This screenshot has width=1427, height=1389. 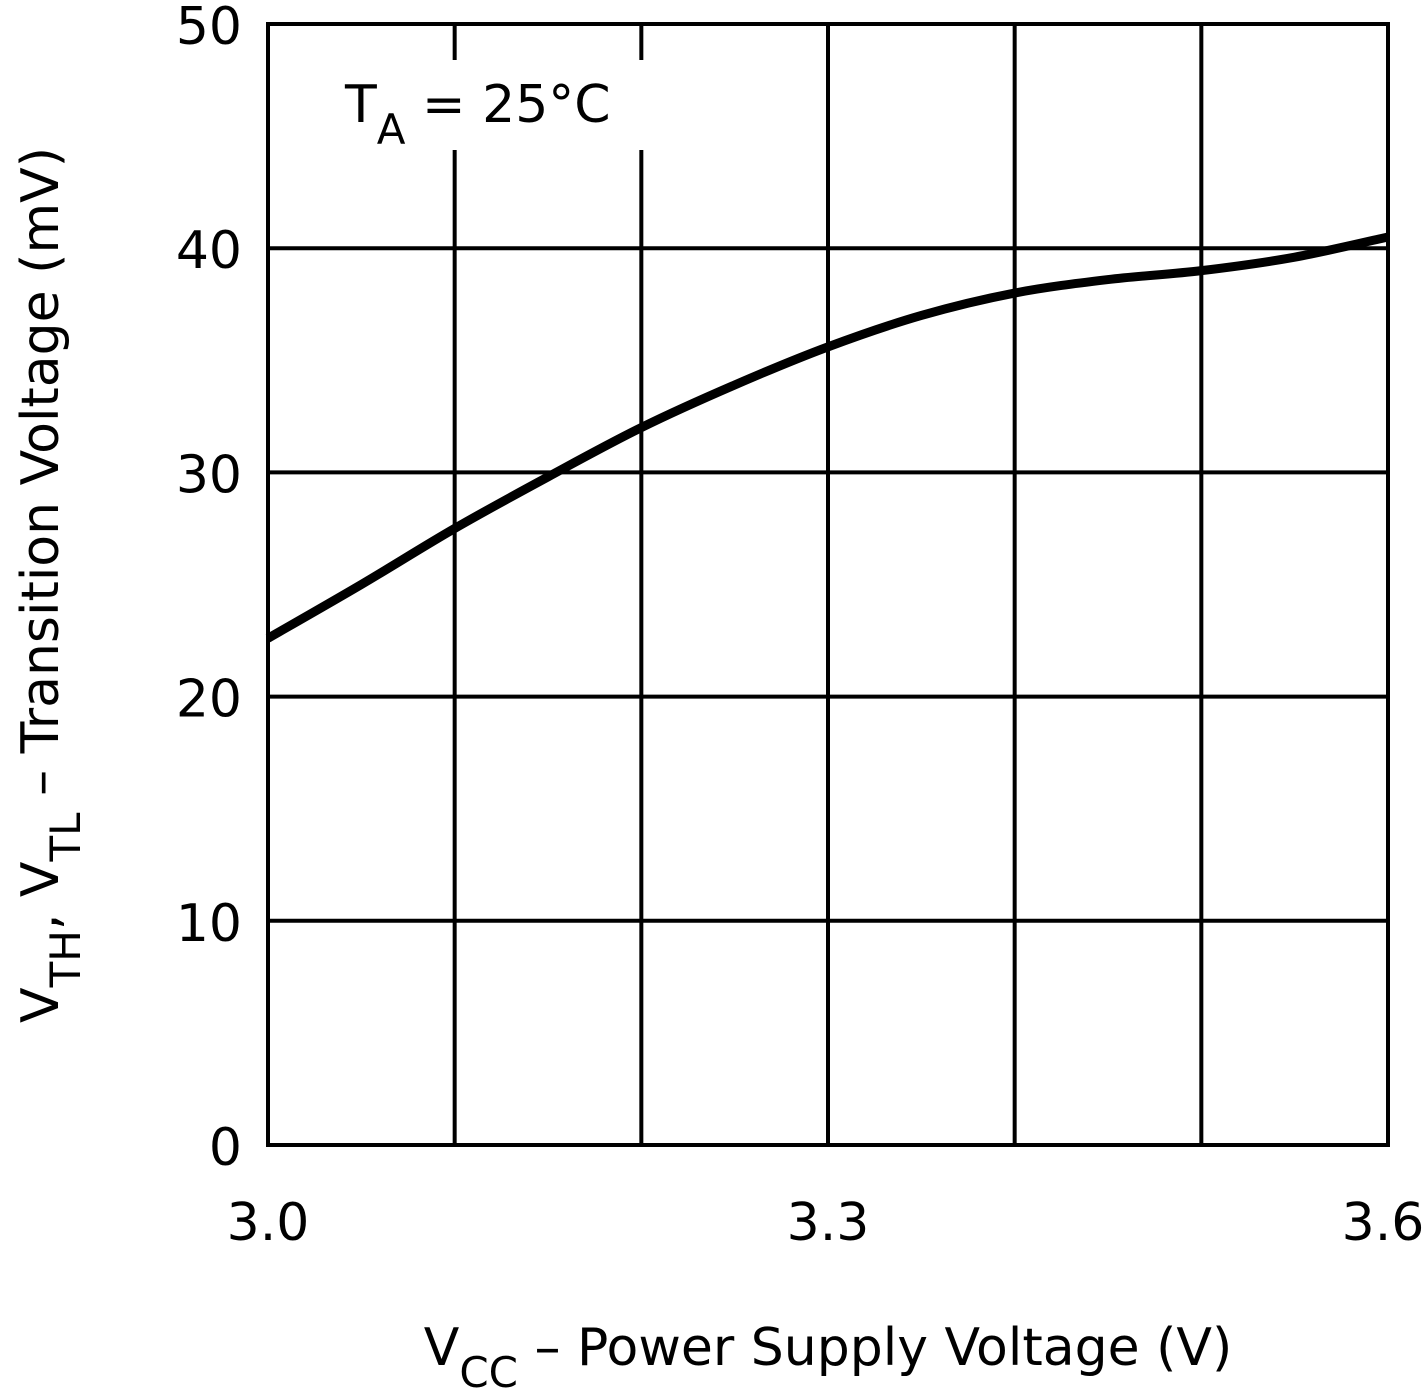 What do you see at coordinates (209, 924) in the screenshot?
I see `y-tick-label: 10` at bounding box center [209, 924].